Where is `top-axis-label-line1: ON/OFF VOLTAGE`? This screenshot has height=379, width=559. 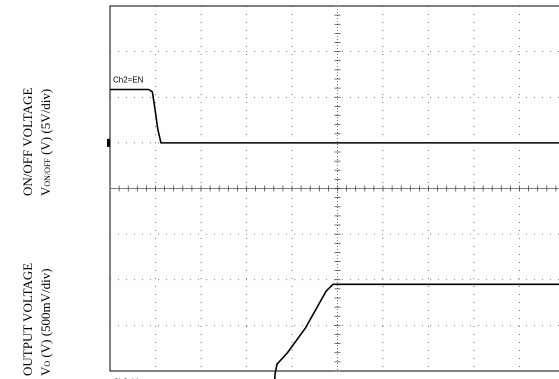 top-axis-label-line1: ON/OFF VOLTAGE is located at coordinates (27, 142).